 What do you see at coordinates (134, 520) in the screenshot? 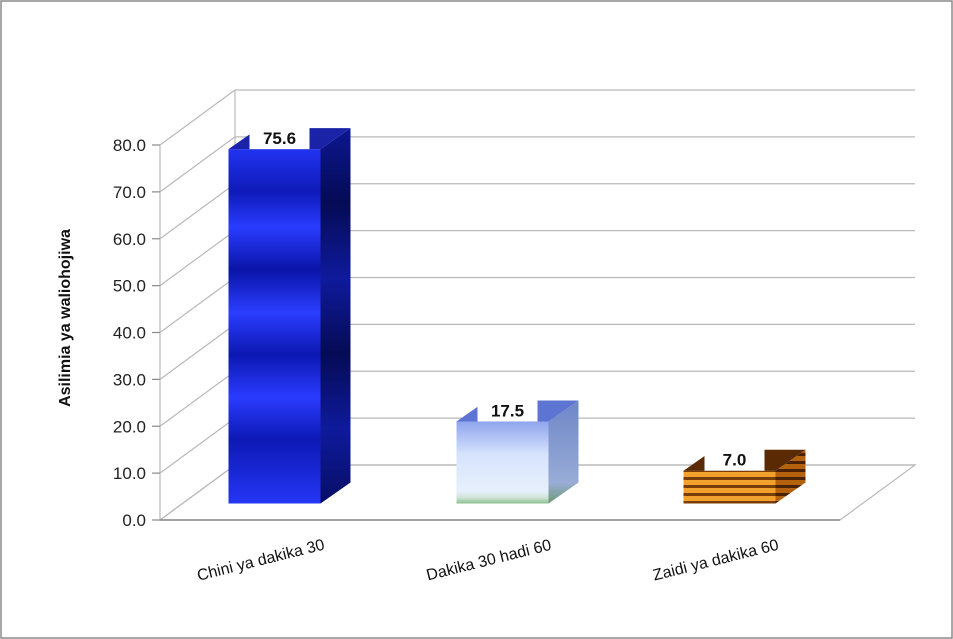
I see `y-tick-label: 0.0` at bounding box center [134, 520].